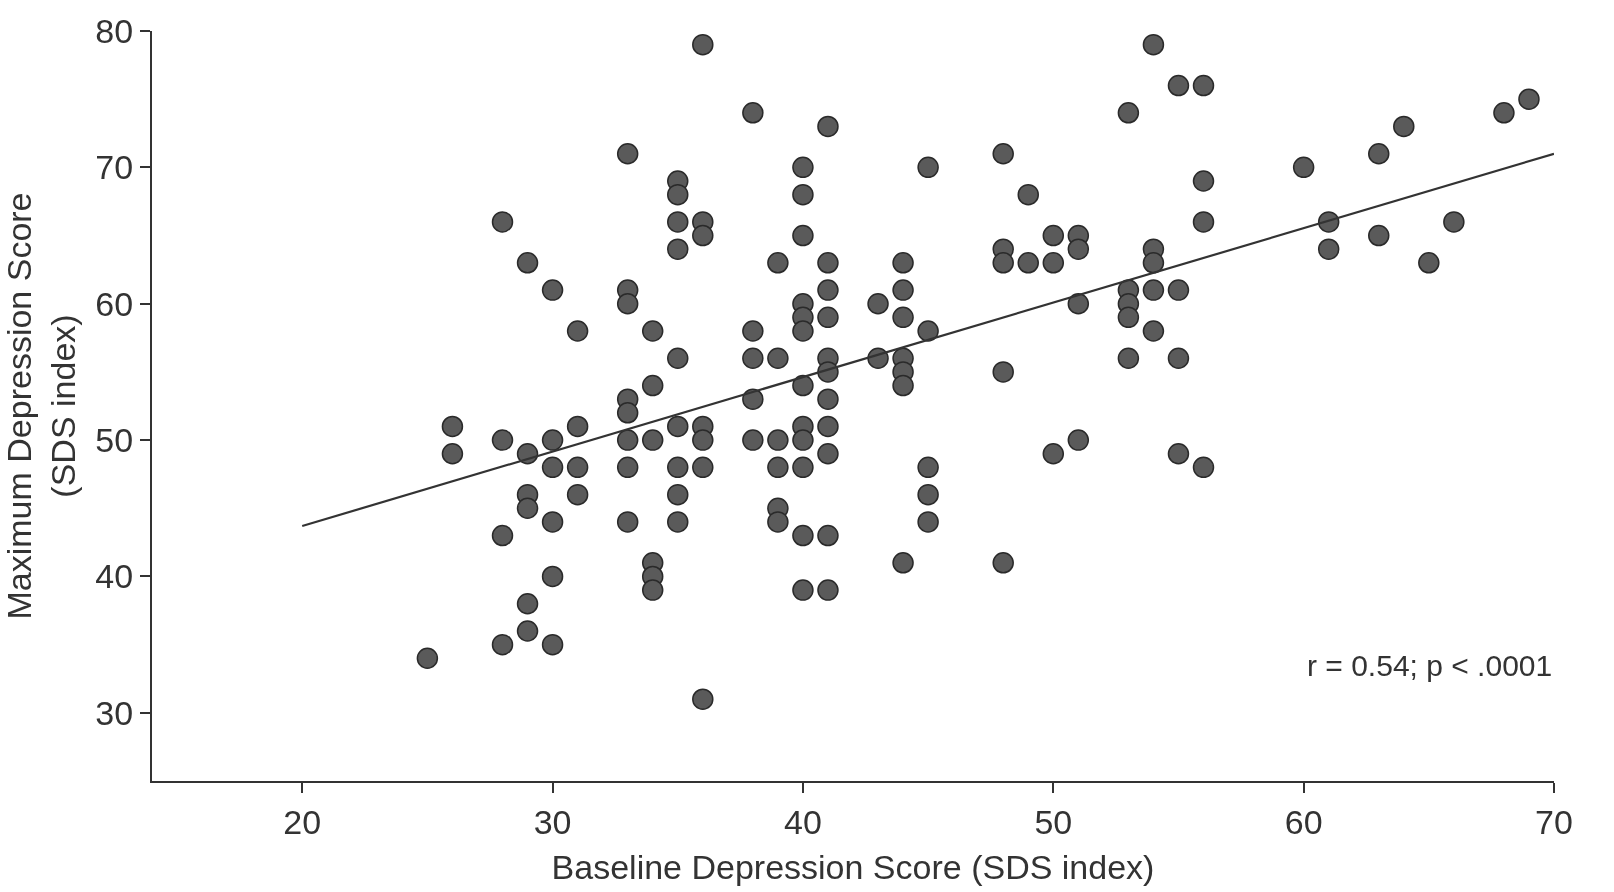 Image resolution: width=1614 pixels, height=892 pixels. I want to click on y-axis-title: Maximum Depression Score (SDS index), so click(41, 406).